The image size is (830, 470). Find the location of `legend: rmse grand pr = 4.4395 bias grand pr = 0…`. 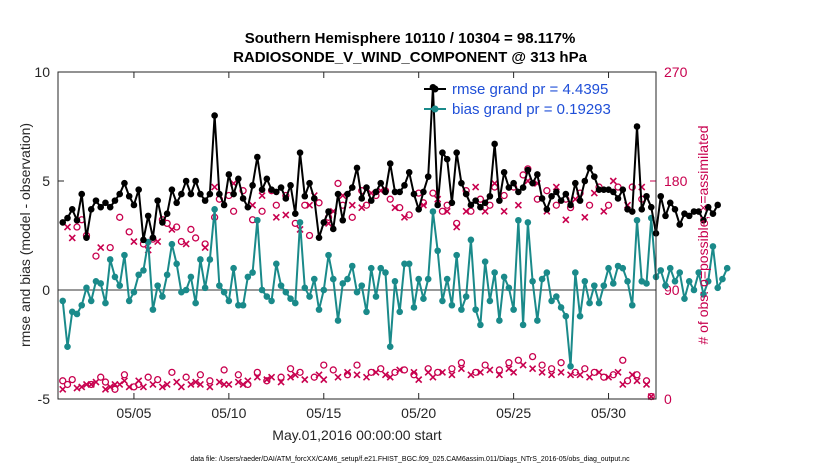

legend: rmse grand pr = 4.4395 bias grand pr = 0… is located at coordinates (517, 99).